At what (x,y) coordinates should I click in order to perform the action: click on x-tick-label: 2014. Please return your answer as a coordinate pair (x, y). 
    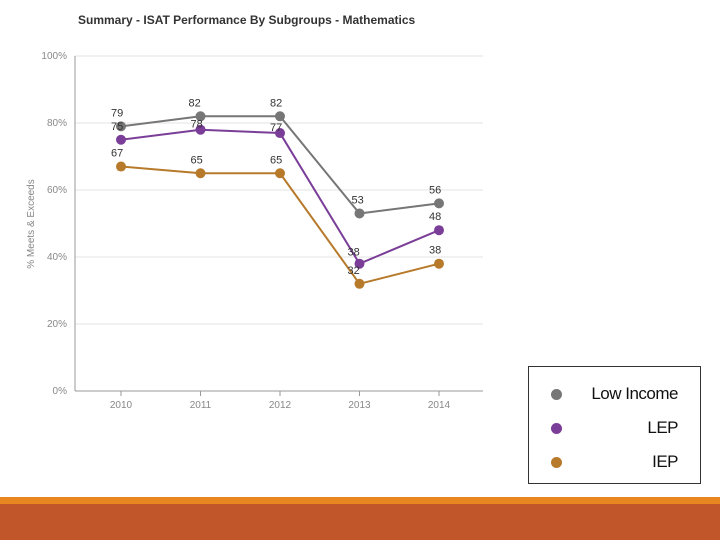
    Looking at the image, I should click on (439, 405).